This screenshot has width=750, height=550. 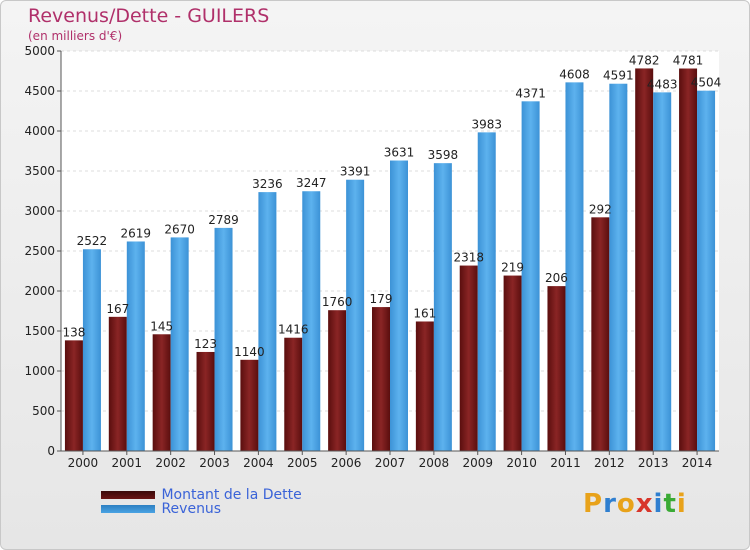 What do you see at coordinates (161, 326) in the screenshot?
I see `data-label-dette: 145` at bounding box center [161, 326].